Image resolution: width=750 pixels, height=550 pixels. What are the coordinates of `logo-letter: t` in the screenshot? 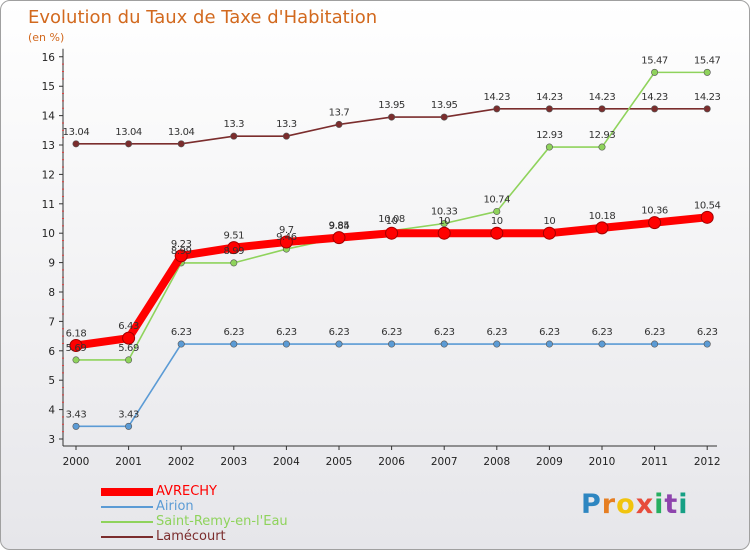 It's located at (671, 504).